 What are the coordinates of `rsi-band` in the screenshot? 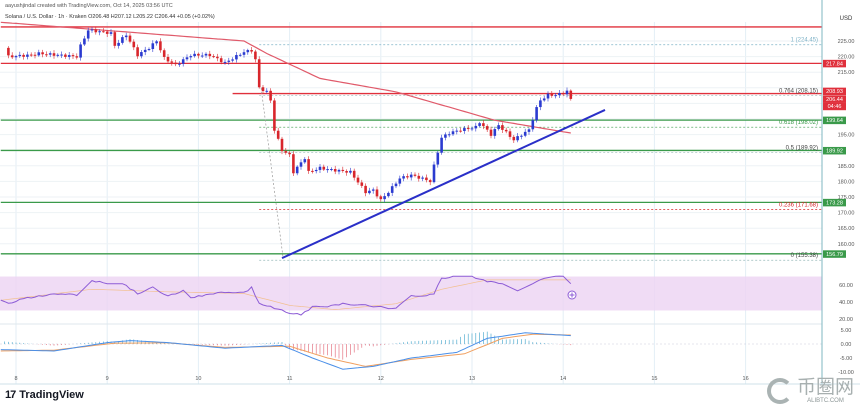 It's located at (411, 293).